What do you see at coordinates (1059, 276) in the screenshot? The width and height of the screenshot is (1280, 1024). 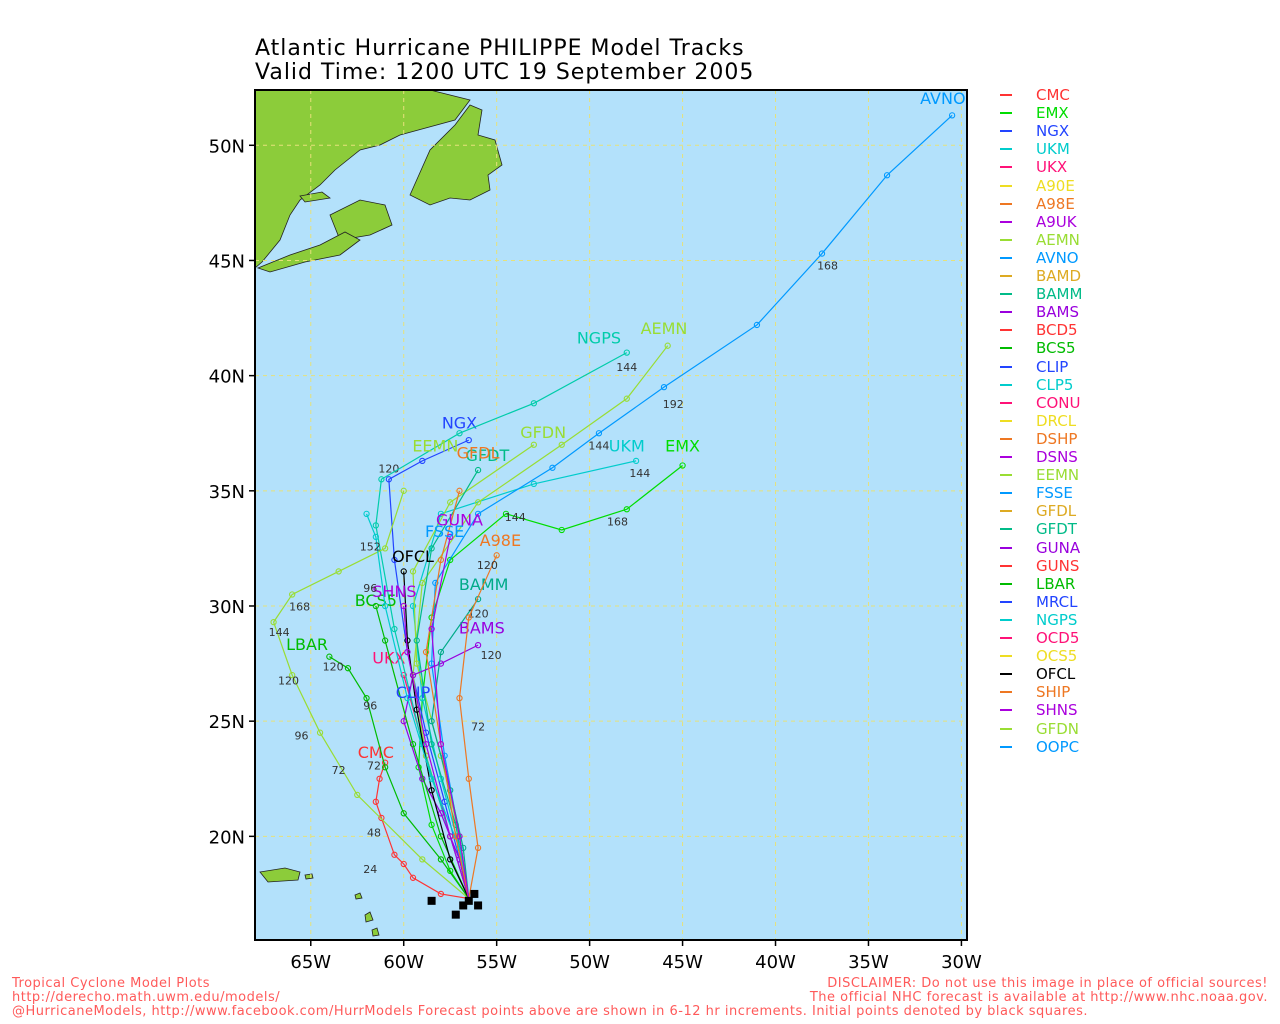 I see `legend-label: BAMD` at bounding box center [1059, 276].